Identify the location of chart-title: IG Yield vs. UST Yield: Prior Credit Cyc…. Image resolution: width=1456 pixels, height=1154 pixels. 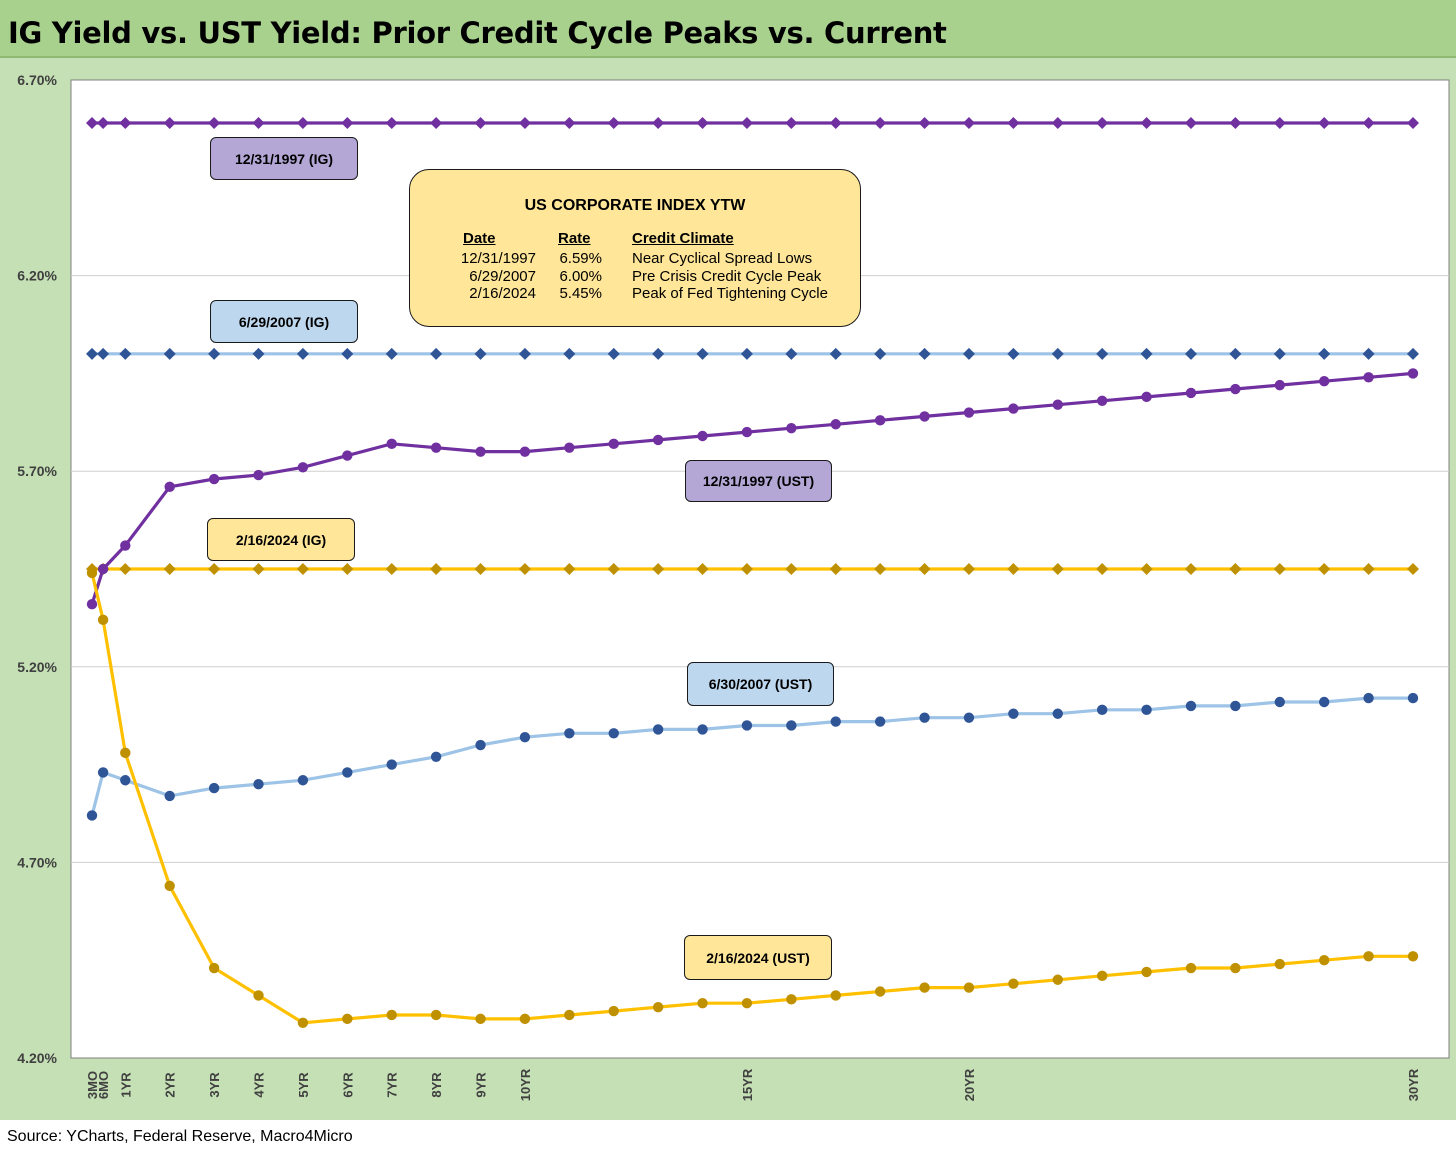
(477, 33).